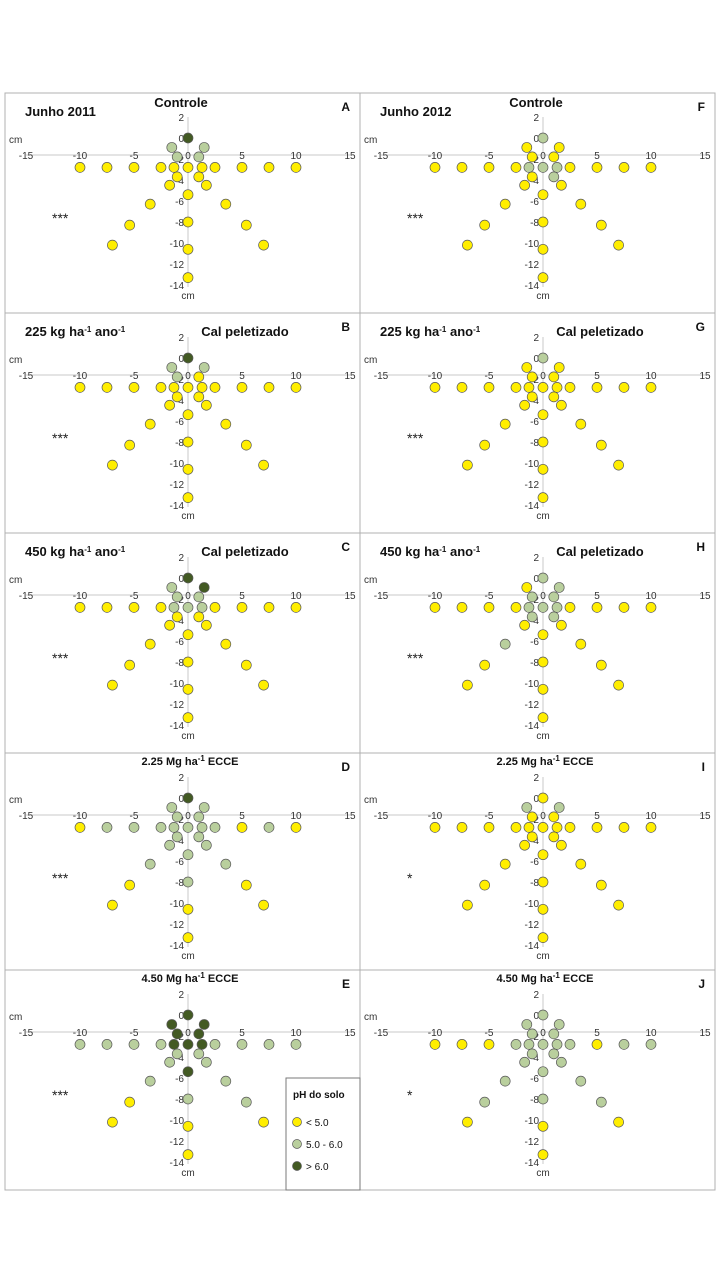 This screenshot has height=1280, width=720. What do you see at coordinates (543, 156) in the screenshot?
I see `x-tick-label: 0` at bounding box center [543, 156].